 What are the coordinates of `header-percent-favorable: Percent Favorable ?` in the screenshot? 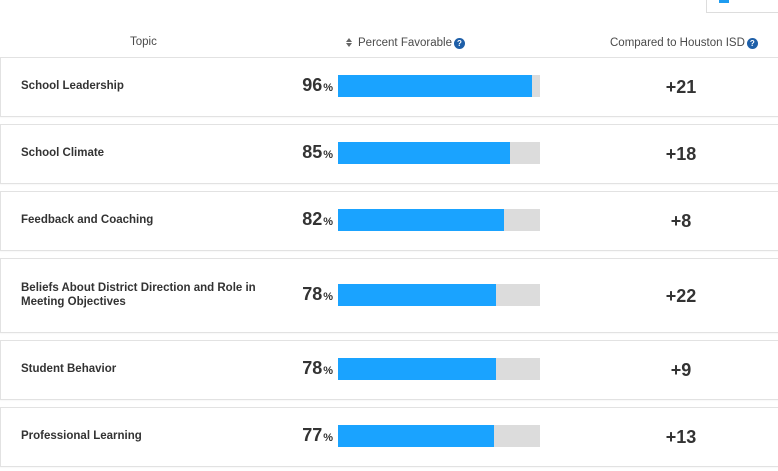 It's located at (405, 43).